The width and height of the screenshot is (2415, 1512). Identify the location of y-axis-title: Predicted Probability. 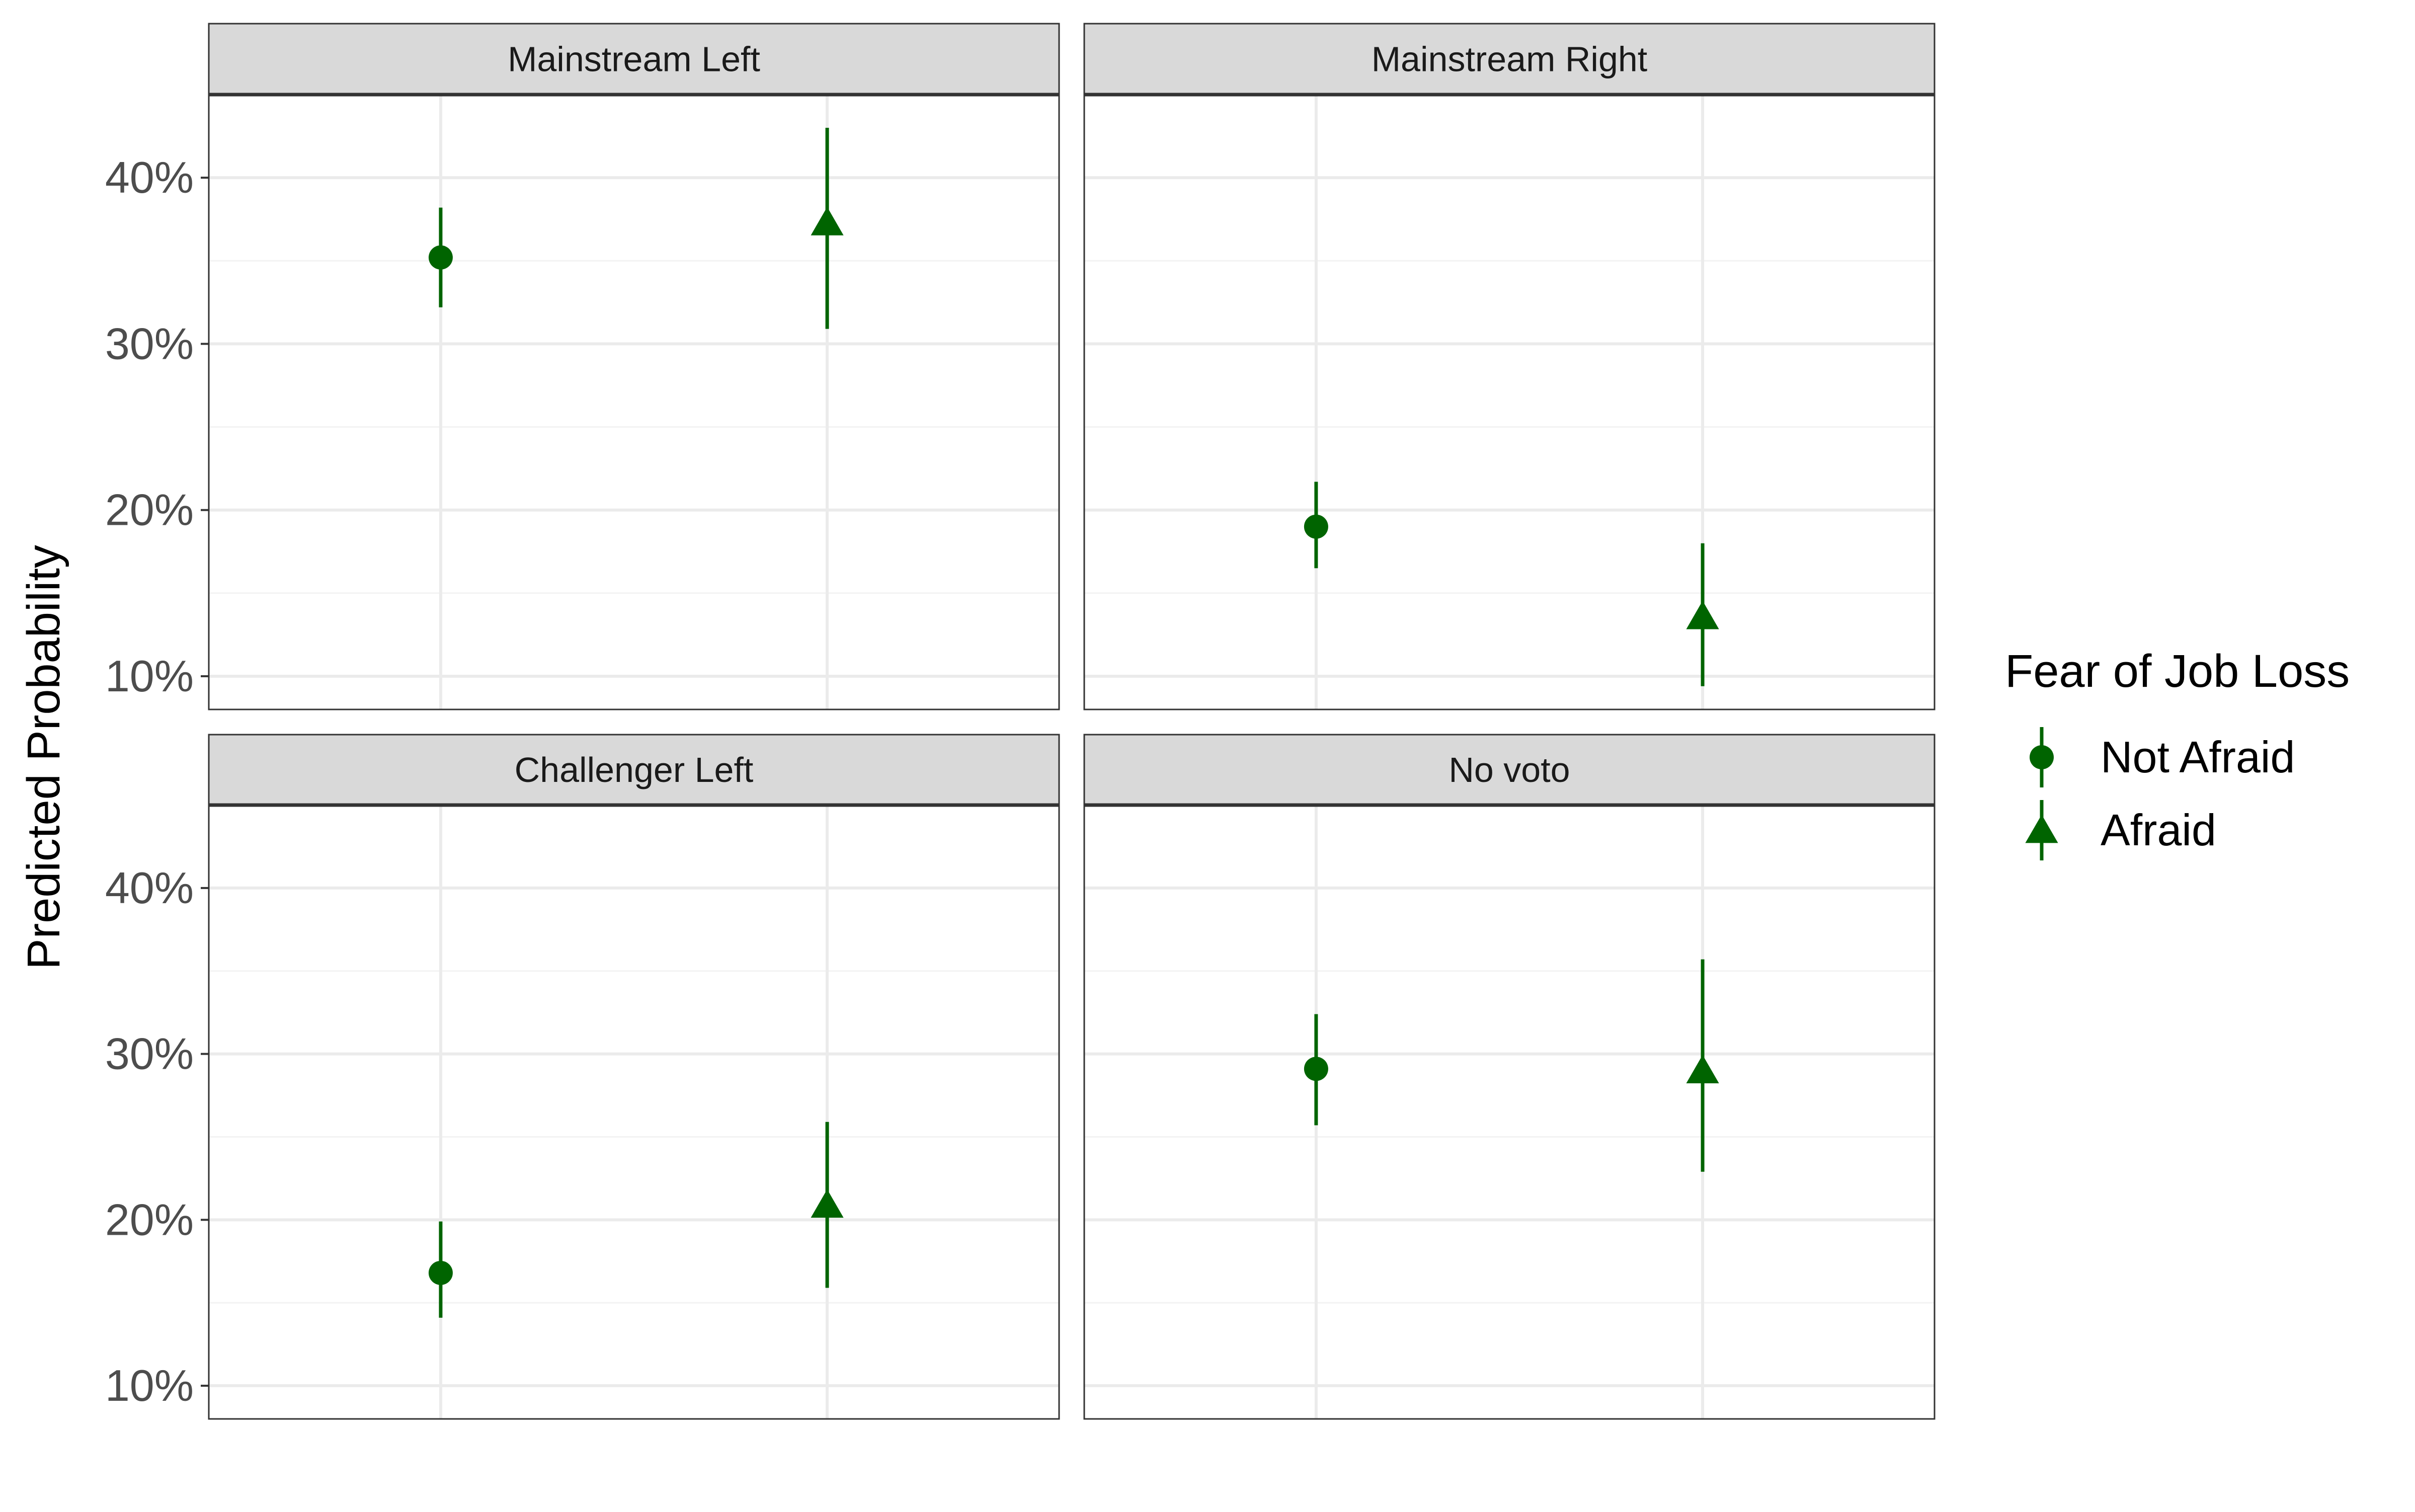
(43, 757).